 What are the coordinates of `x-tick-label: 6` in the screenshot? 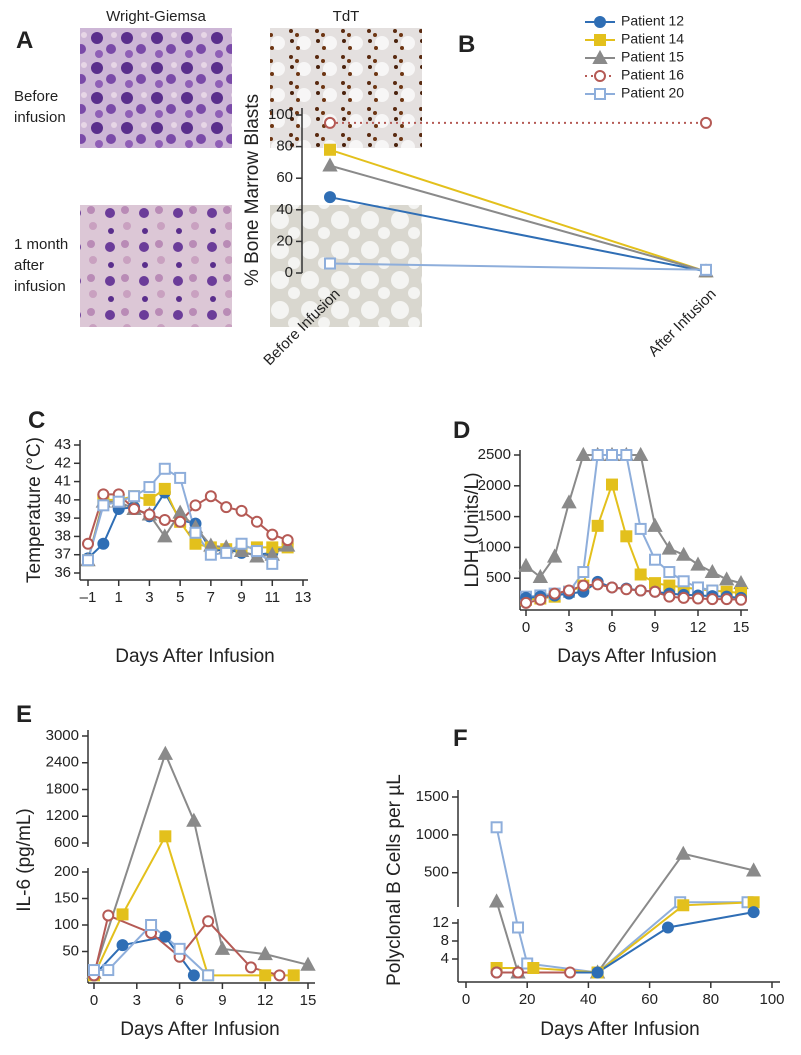 It's located at (179, 1000).